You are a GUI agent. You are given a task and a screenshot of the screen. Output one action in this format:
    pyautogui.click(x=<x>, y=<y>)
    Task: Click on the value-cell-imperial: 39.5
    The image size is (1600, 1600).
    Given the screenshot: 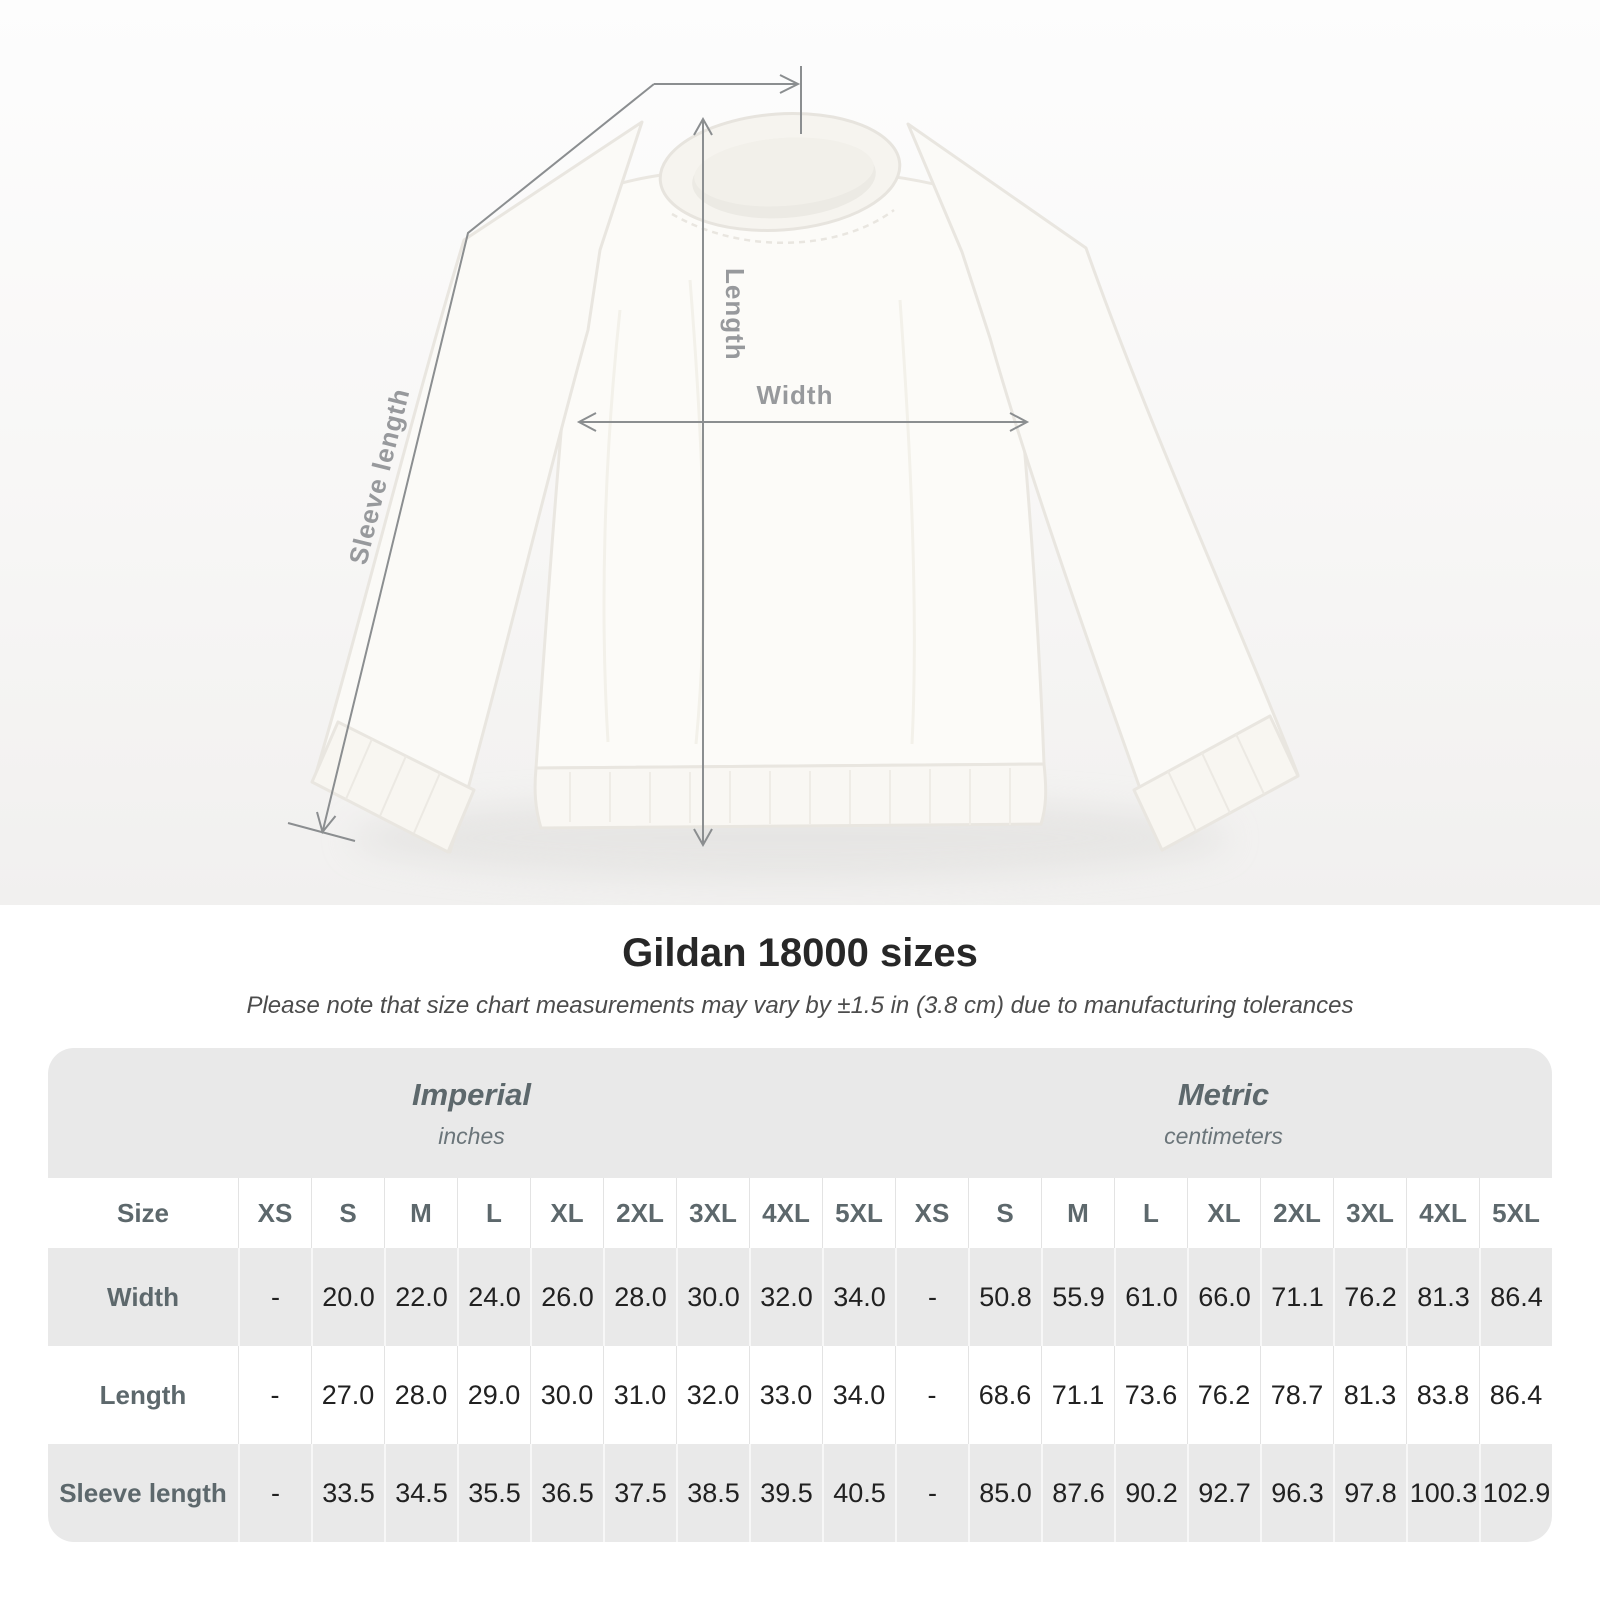 What is the action you would take?
    pyautogui.click(x=785, y=1493)
    